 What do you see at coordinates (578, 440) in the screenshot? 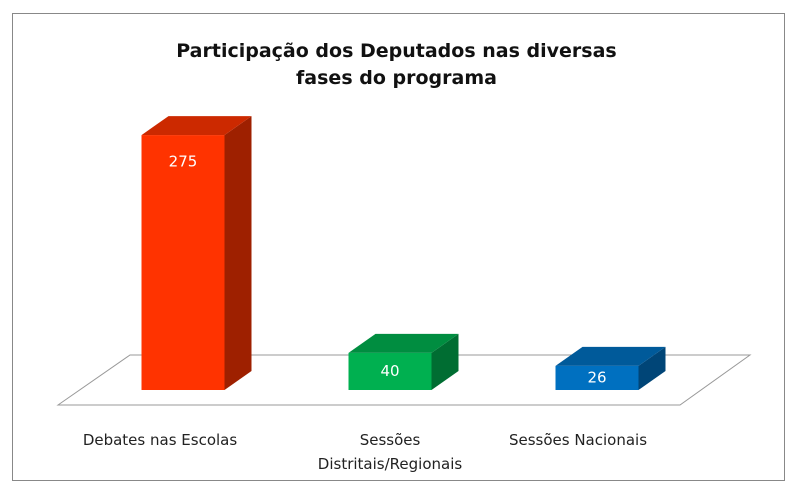
I see `x-tick-label: Sessões Nacionais` at bounding box center [578, 440].